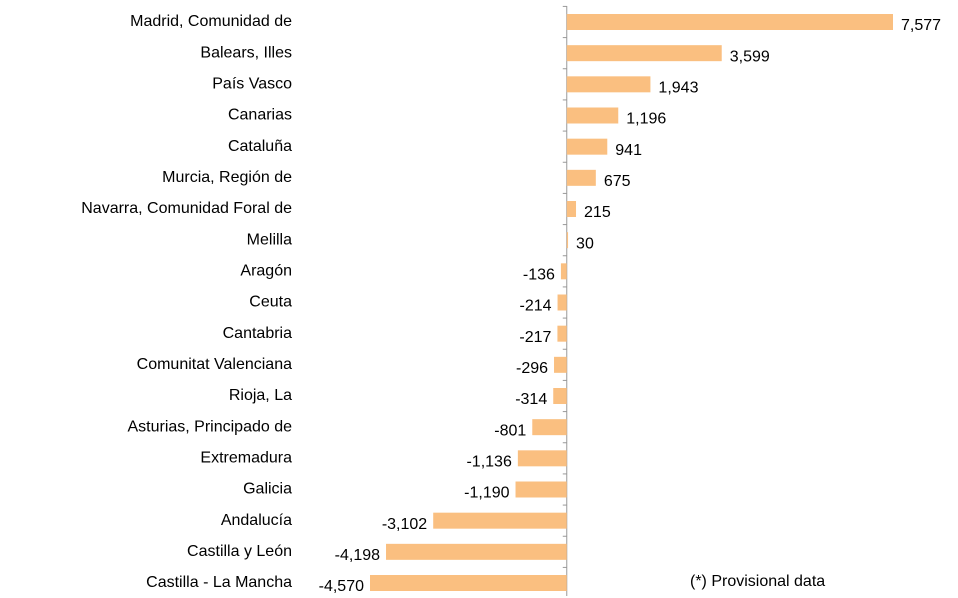 The width and height of the screenshot is (958, 598). Describe the element at coordinates (341, 586) in the screenshot. I see `value-label: -4,570` at that location.